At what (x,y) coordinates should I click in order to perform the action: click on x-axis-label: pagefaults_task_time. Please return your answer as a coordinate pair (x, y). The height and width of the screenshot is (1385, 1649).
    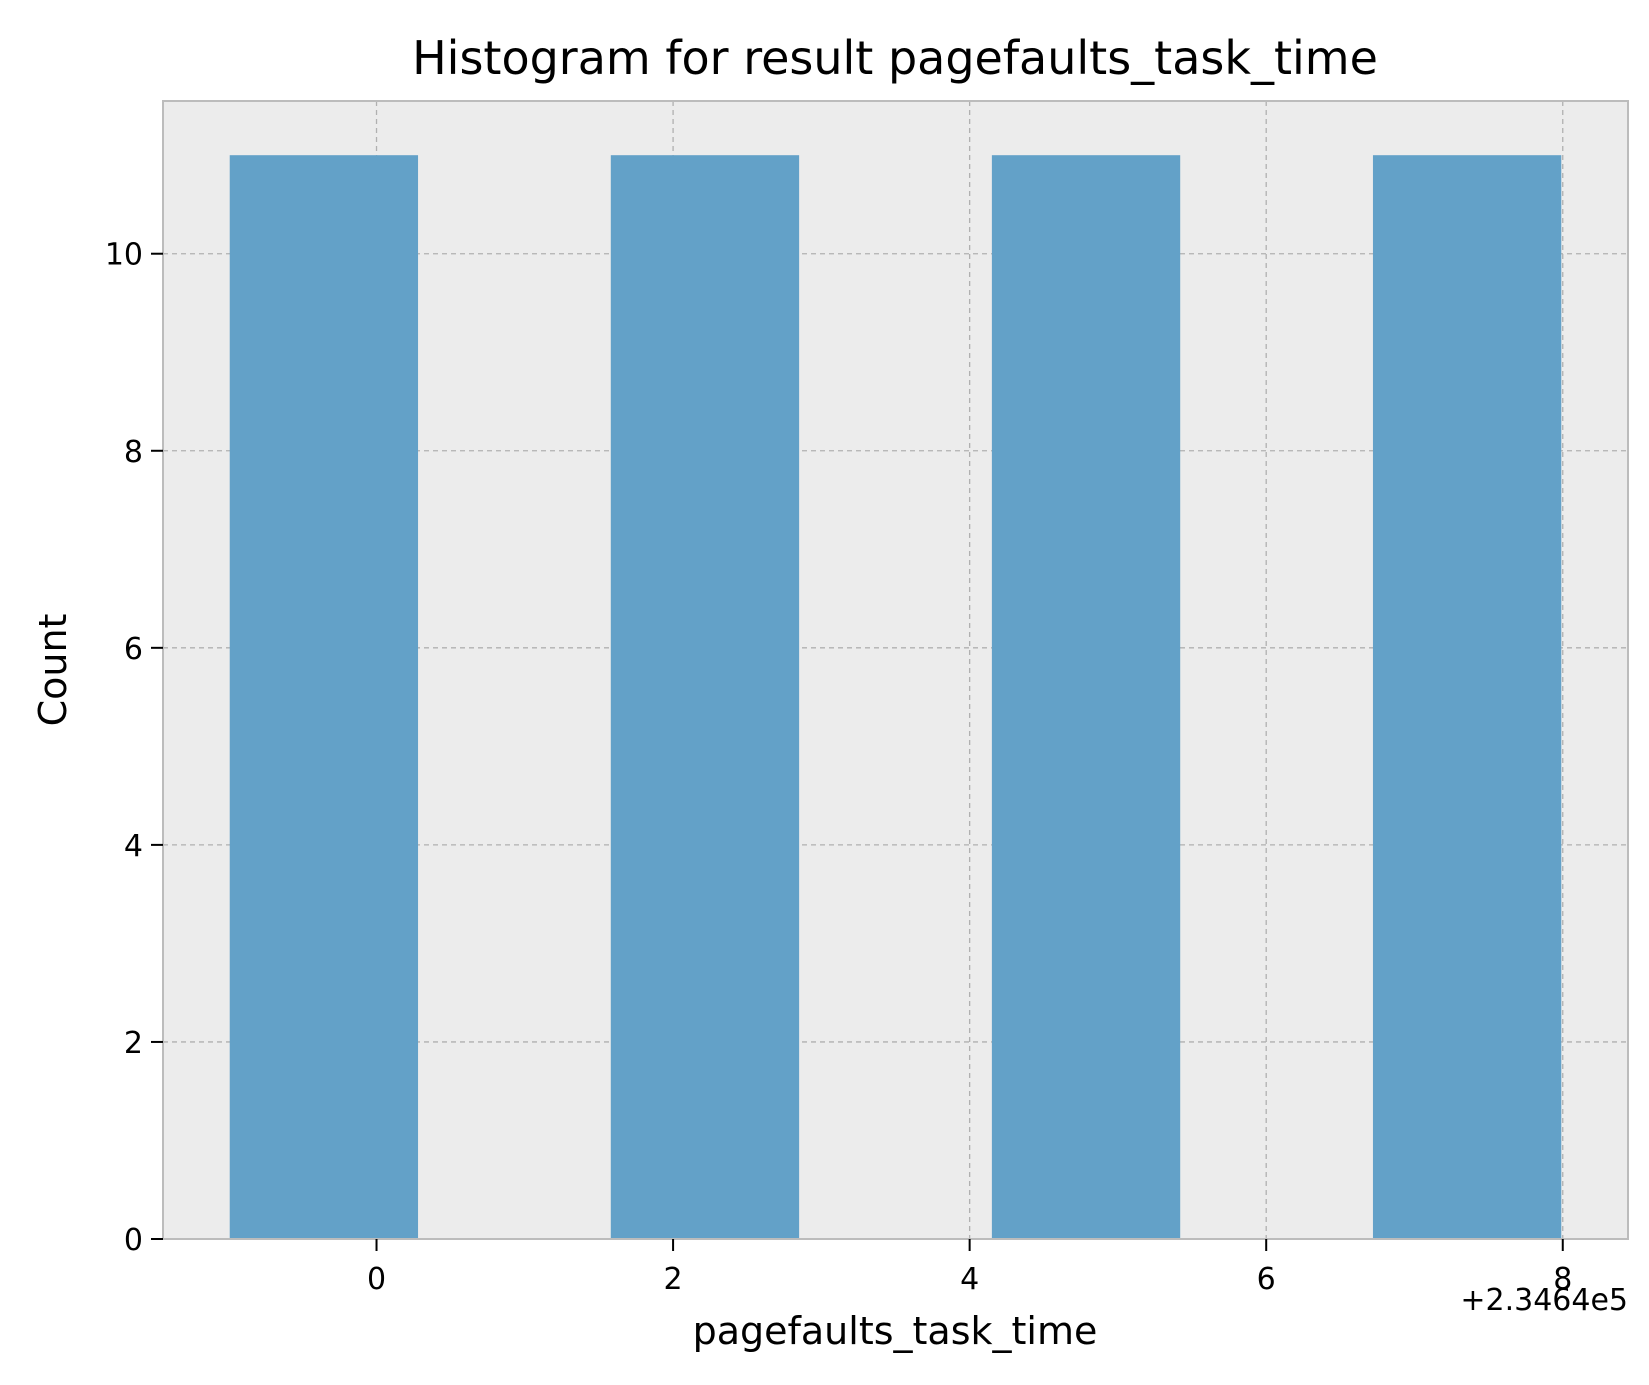
    Looking at the image, I should click on (895, 1331).